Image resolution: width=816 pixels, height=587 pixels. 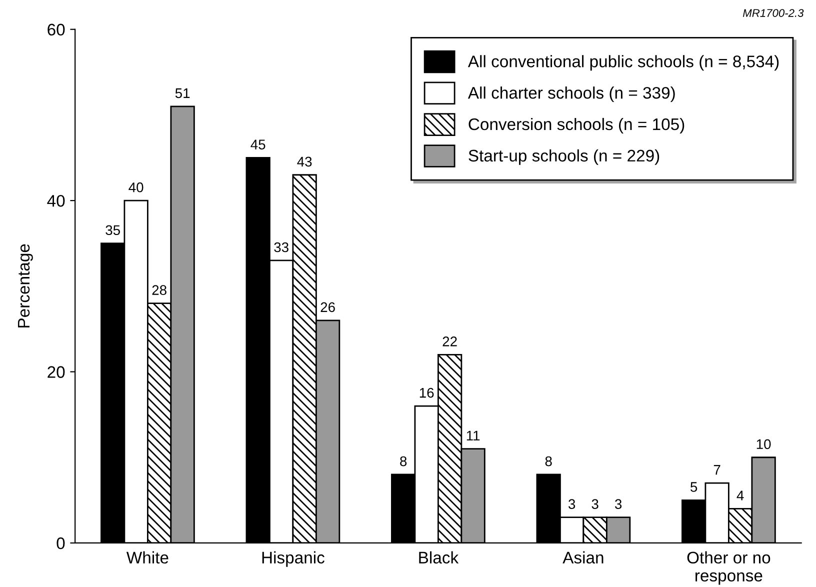 I want to click on y-axis-title: Percentage, so click(x=25, y=286).